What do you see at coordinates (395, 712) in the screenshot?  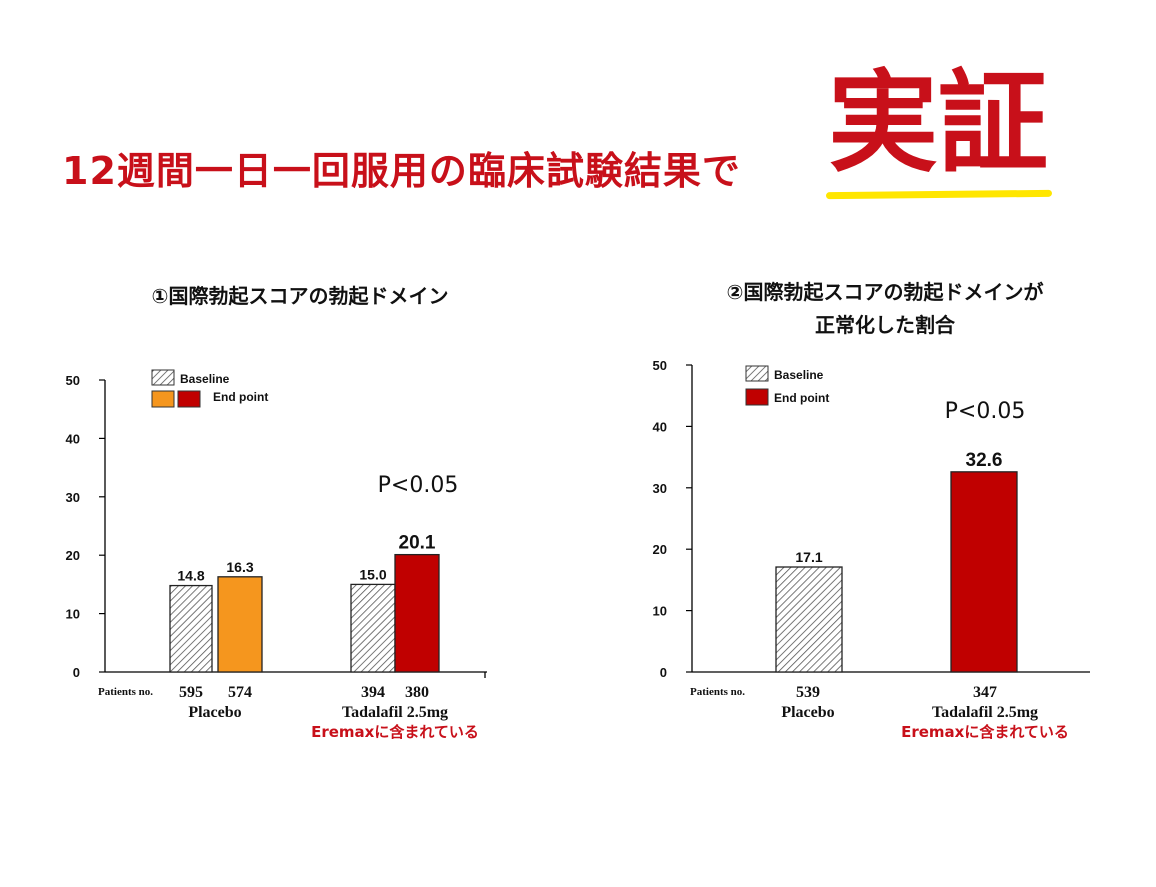 I see `chart1-group-label: Tadalafil 2.5mg` at bounding box center [395, 712].